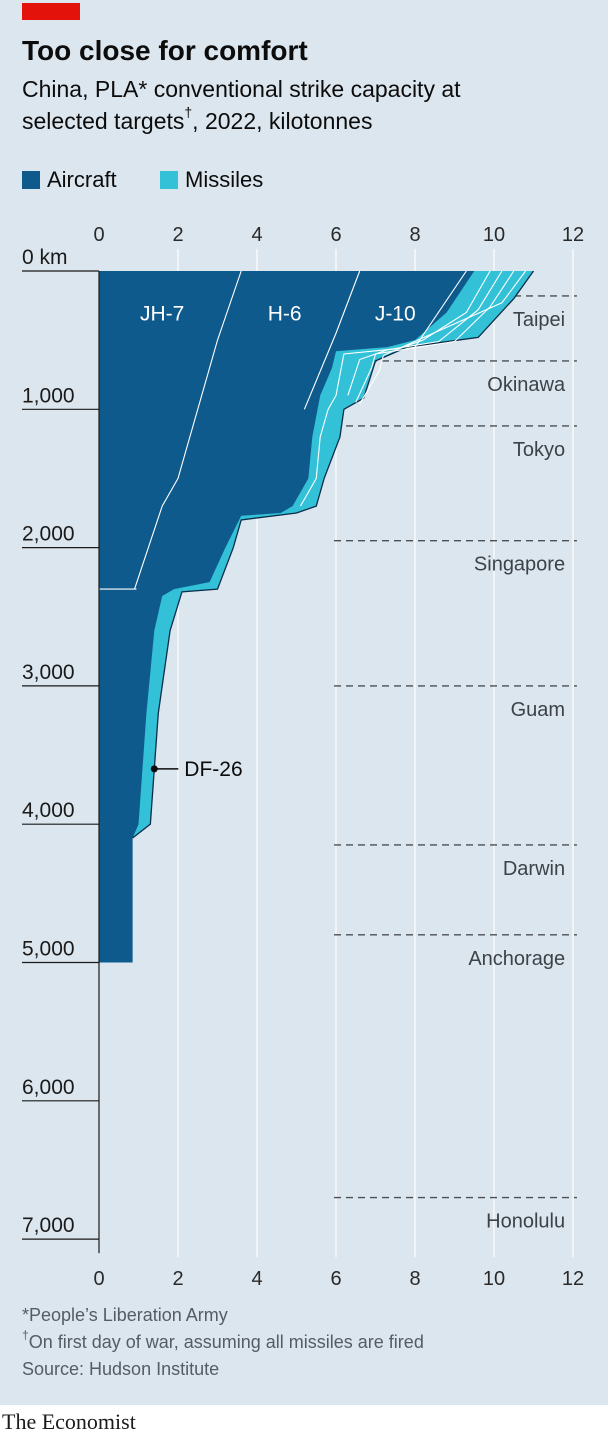  I want to click on legend-swatch-missiles, so click(169, 180).